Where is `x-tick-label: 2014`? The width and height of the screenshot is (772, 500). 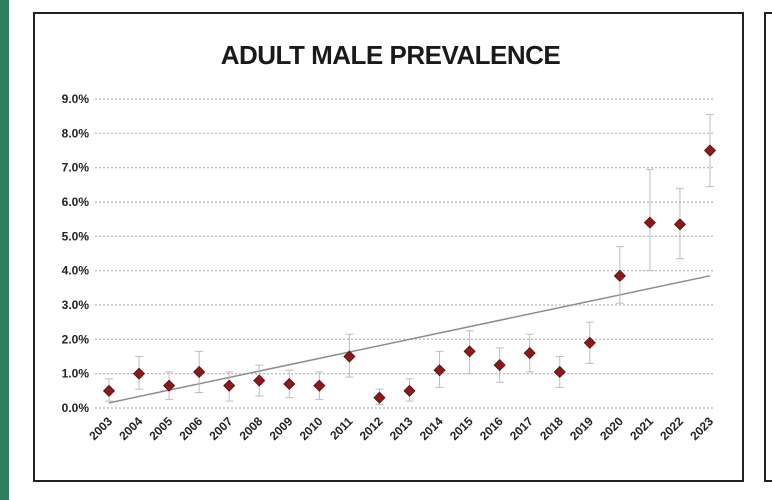 x-tick-label: 2014 is located at coordinates (431, 428).